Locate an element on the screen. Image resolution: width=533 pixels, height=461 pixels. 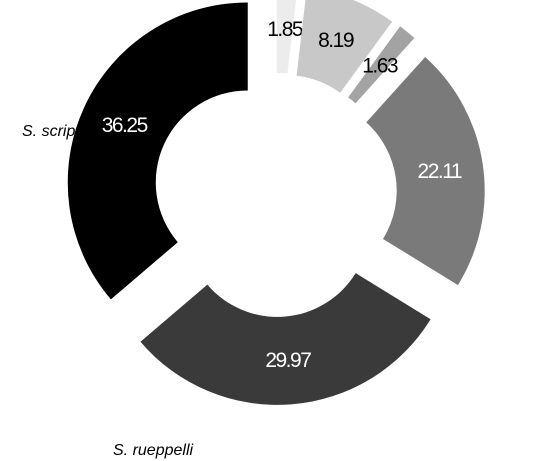
slice-label-1: 8.19 is located at coordinates (336, 40).